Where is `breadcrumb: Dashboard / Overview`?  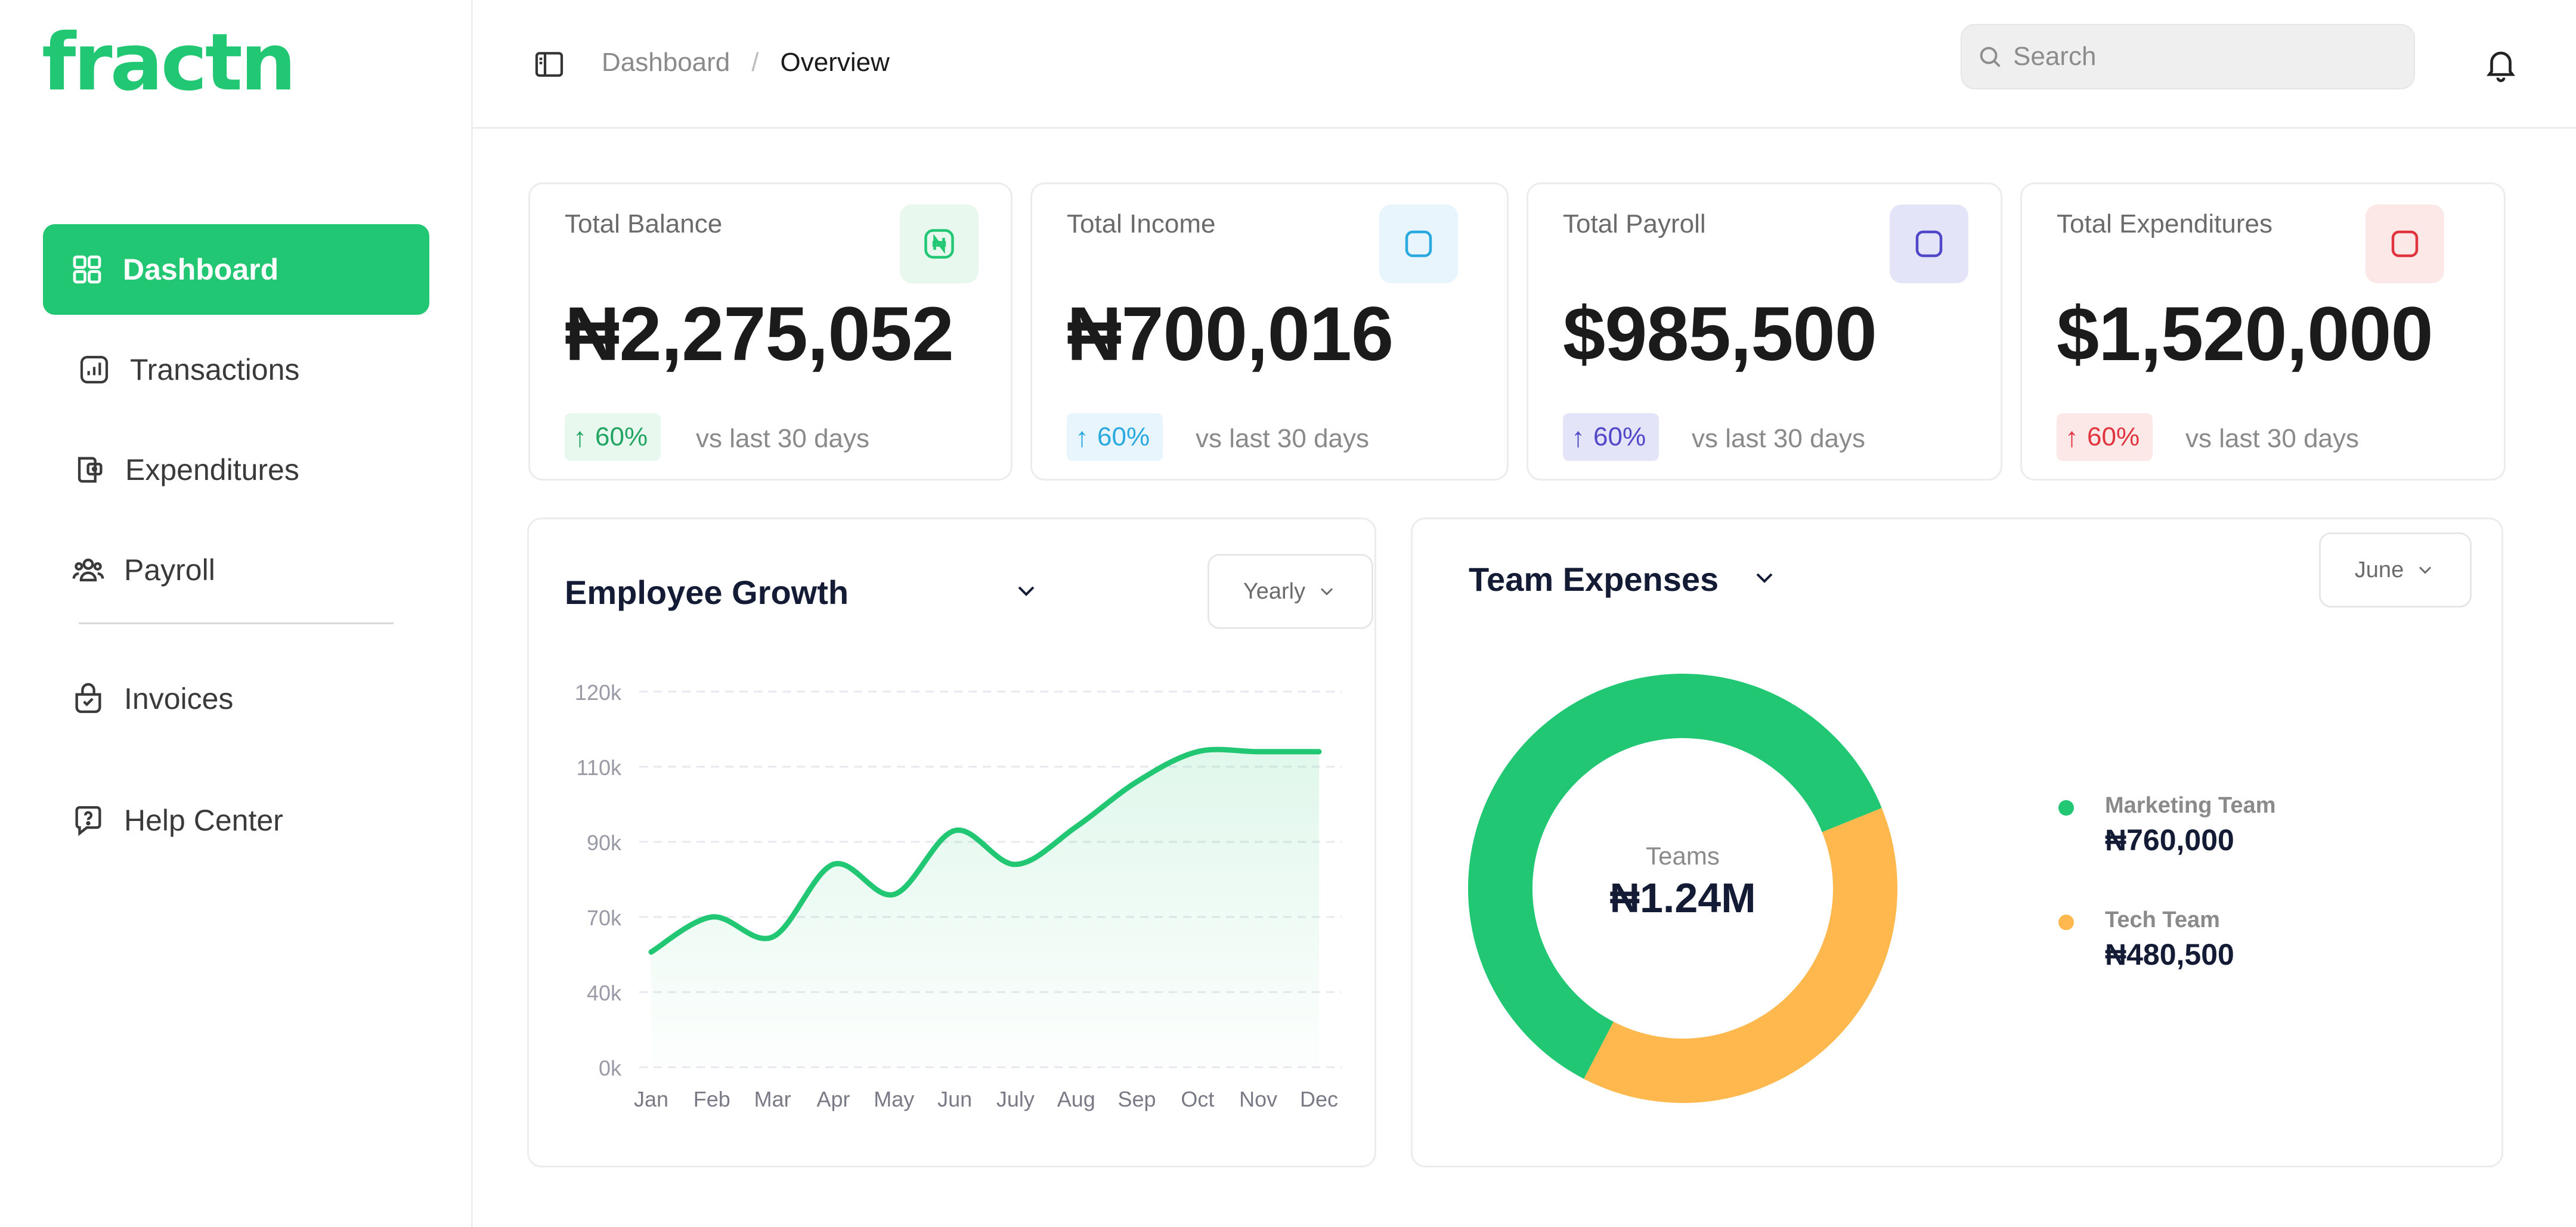
breadcrumb: Dashboard / Overview is located at coordinates (746, 63).